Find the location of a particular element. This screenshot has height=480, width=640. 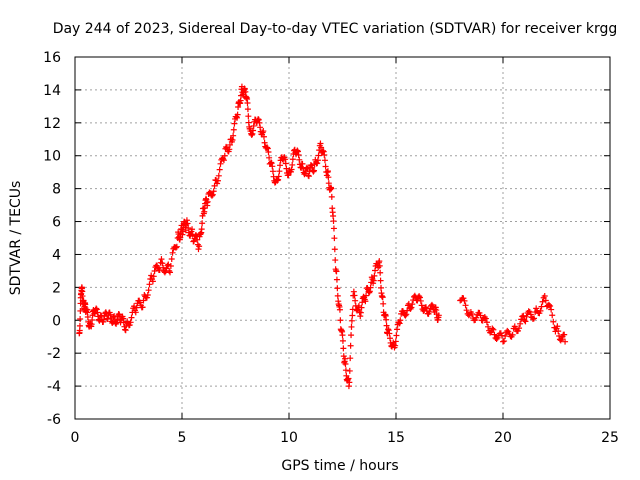

y-tick-label: 8 is located at coordinates (56, 190).